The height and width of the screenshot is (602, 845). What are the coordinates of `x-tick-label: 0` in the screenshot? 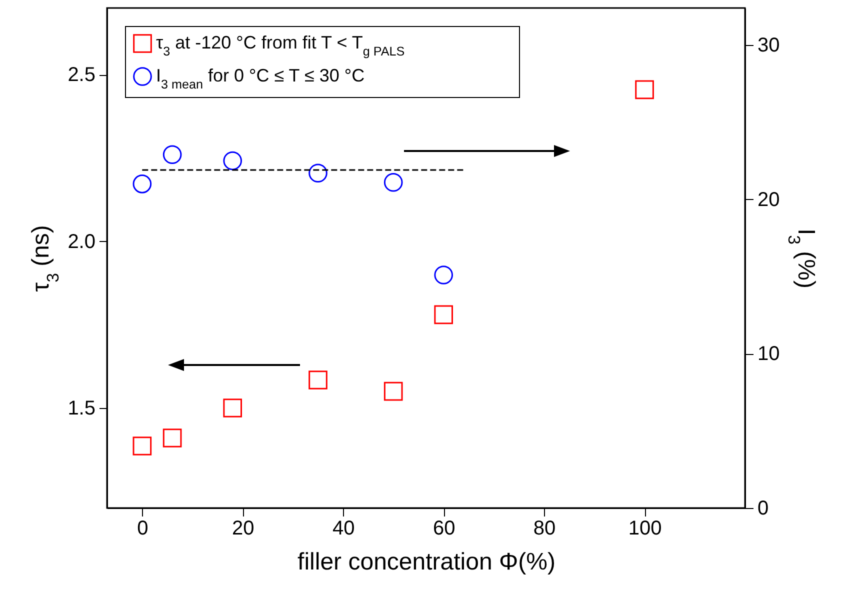 It's located at (142, 529).